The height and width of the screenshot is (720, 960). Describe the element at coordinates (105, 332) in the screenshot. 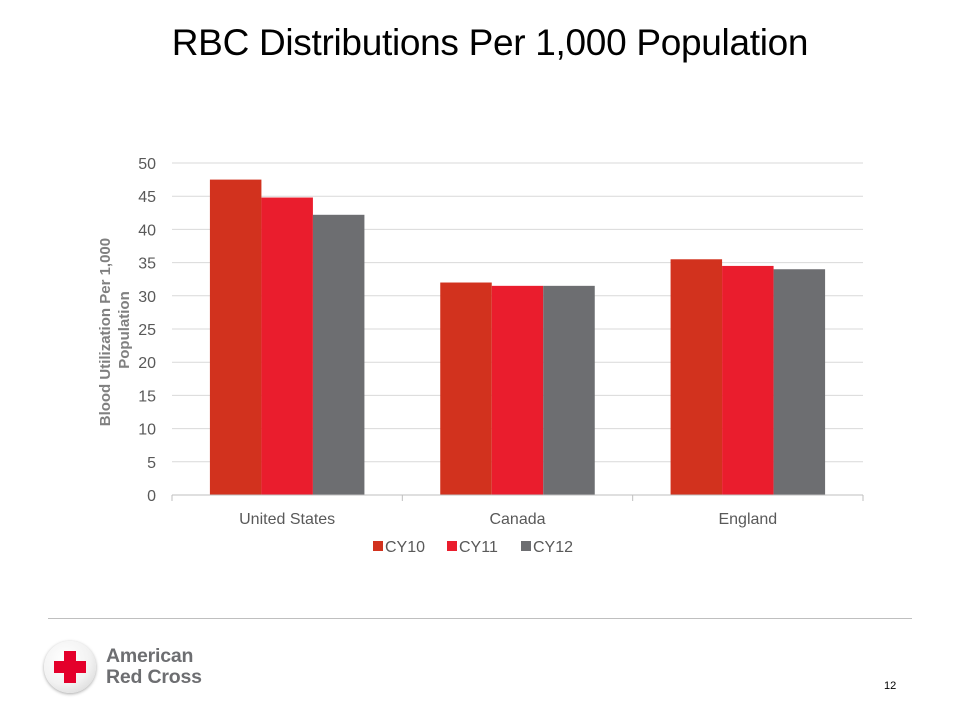

I see `y-axis-label-line-1: Blood Utilization Per 1,000` at that location.